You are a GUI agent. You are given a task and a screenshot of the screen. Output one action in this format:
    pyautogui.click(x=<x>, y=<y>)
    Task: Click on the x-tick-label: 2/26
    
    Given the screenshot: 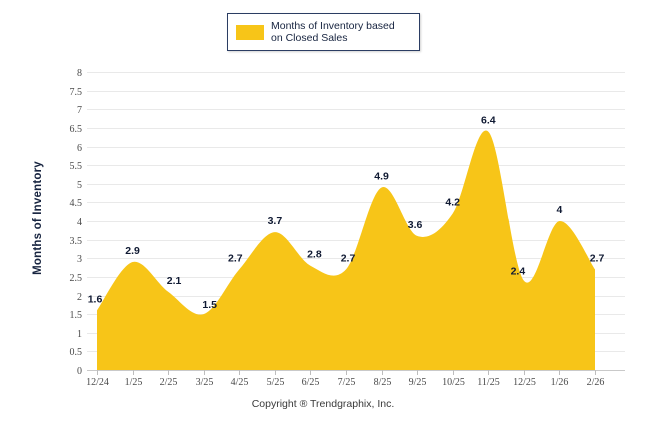 What is the action you would take?
    pyautogui.click(x=596, y=382)
    